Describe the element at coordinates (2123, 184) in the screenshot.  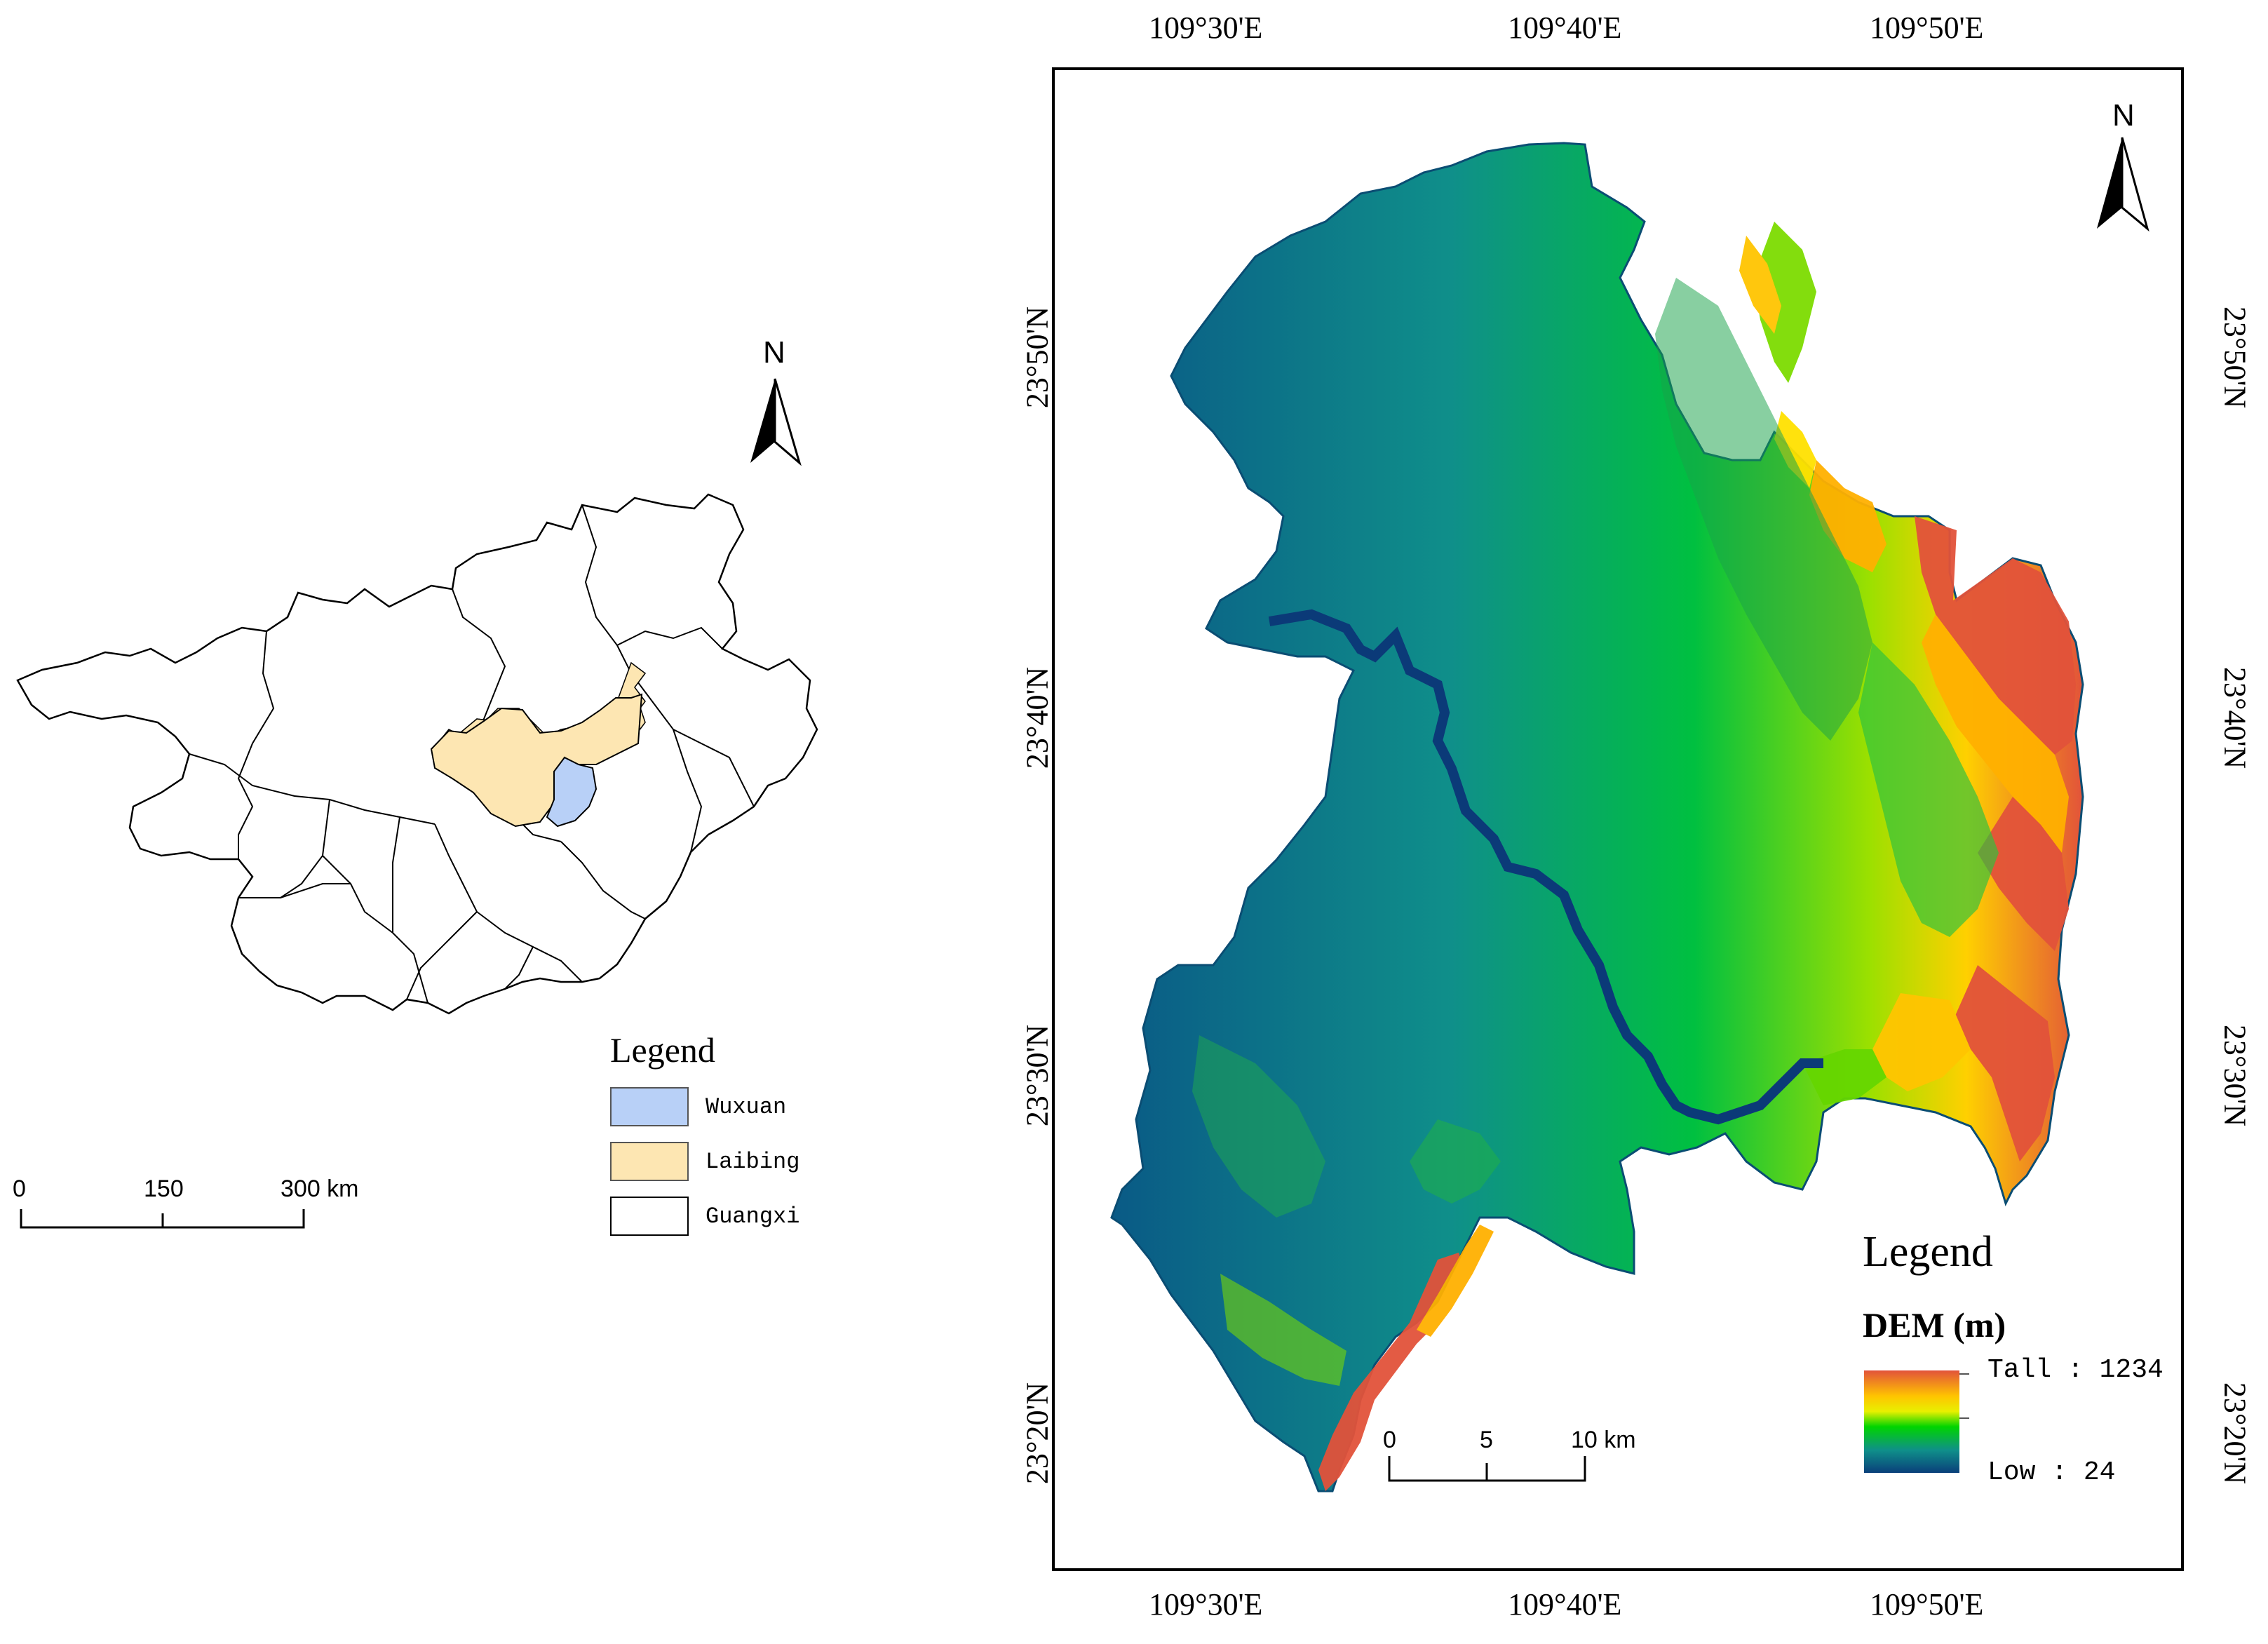
I see `right-north-arrow` at that location.